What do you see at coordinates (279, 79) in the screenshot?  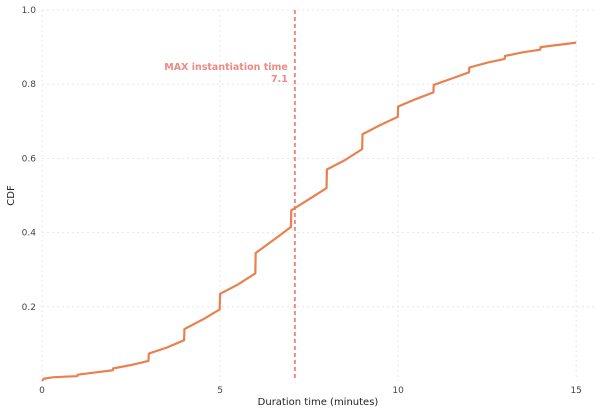 I see `max-instantiation-value: 7.1` at bounding box center [279, 79].